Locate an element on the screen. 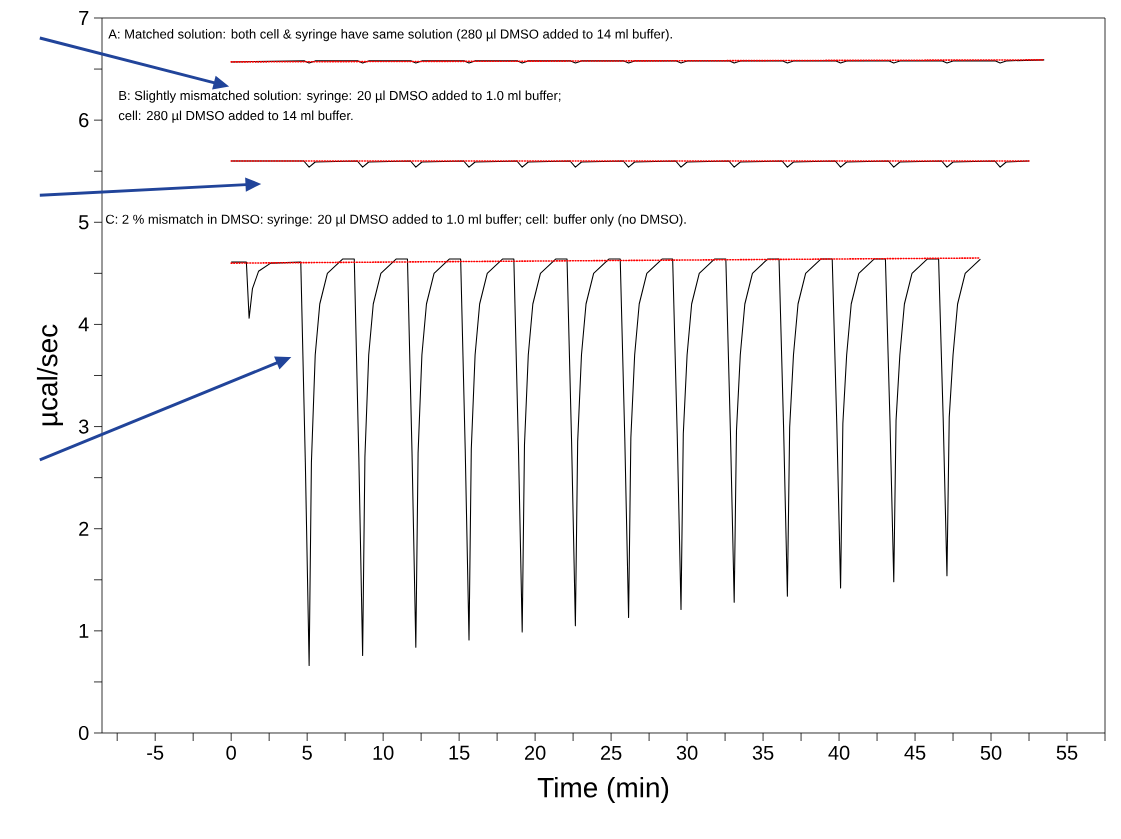 The width and height of the screenshot is (1121, 839). x-tick-label: 10 is located at coordinates (383, 752).